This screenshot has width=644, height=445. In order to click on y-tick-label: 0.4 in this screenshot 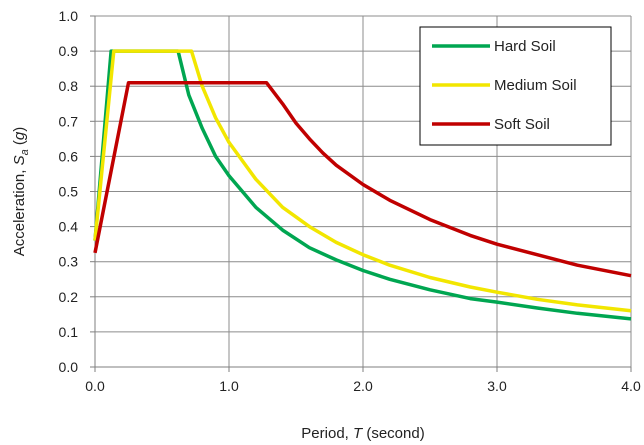, I will do `click(69, 227)`.